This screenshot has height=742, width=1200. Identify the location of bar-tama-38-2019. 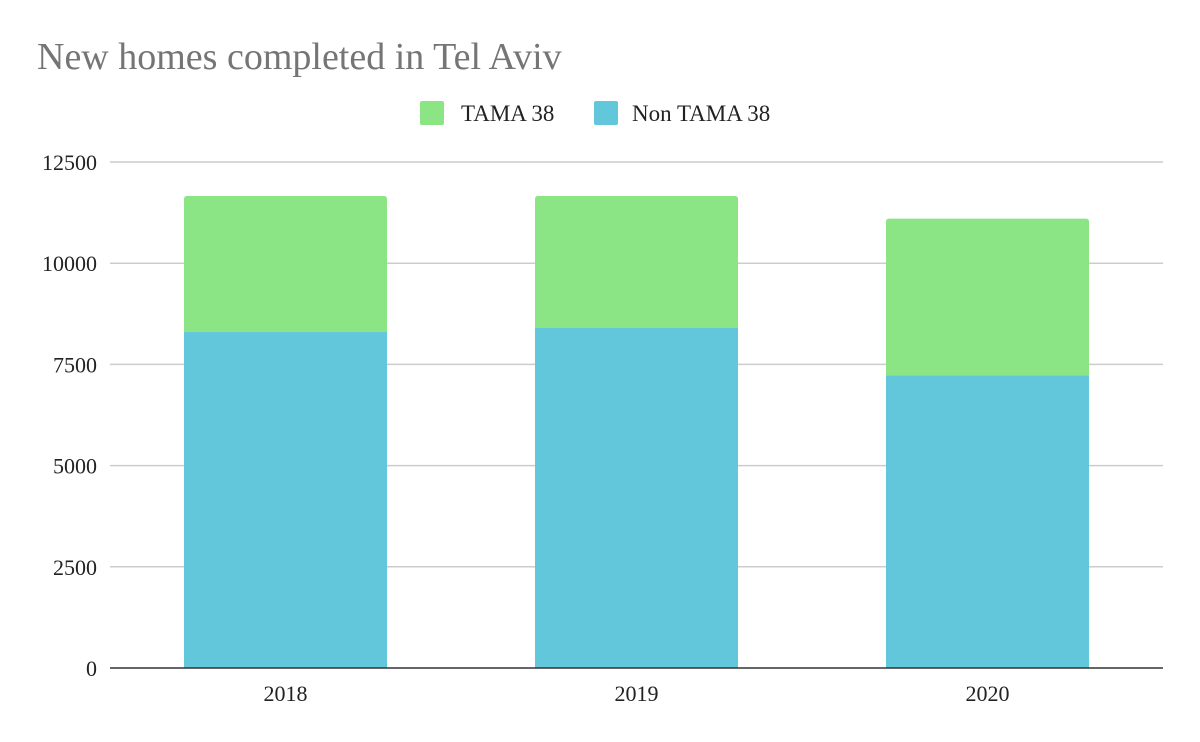
(636, 262).